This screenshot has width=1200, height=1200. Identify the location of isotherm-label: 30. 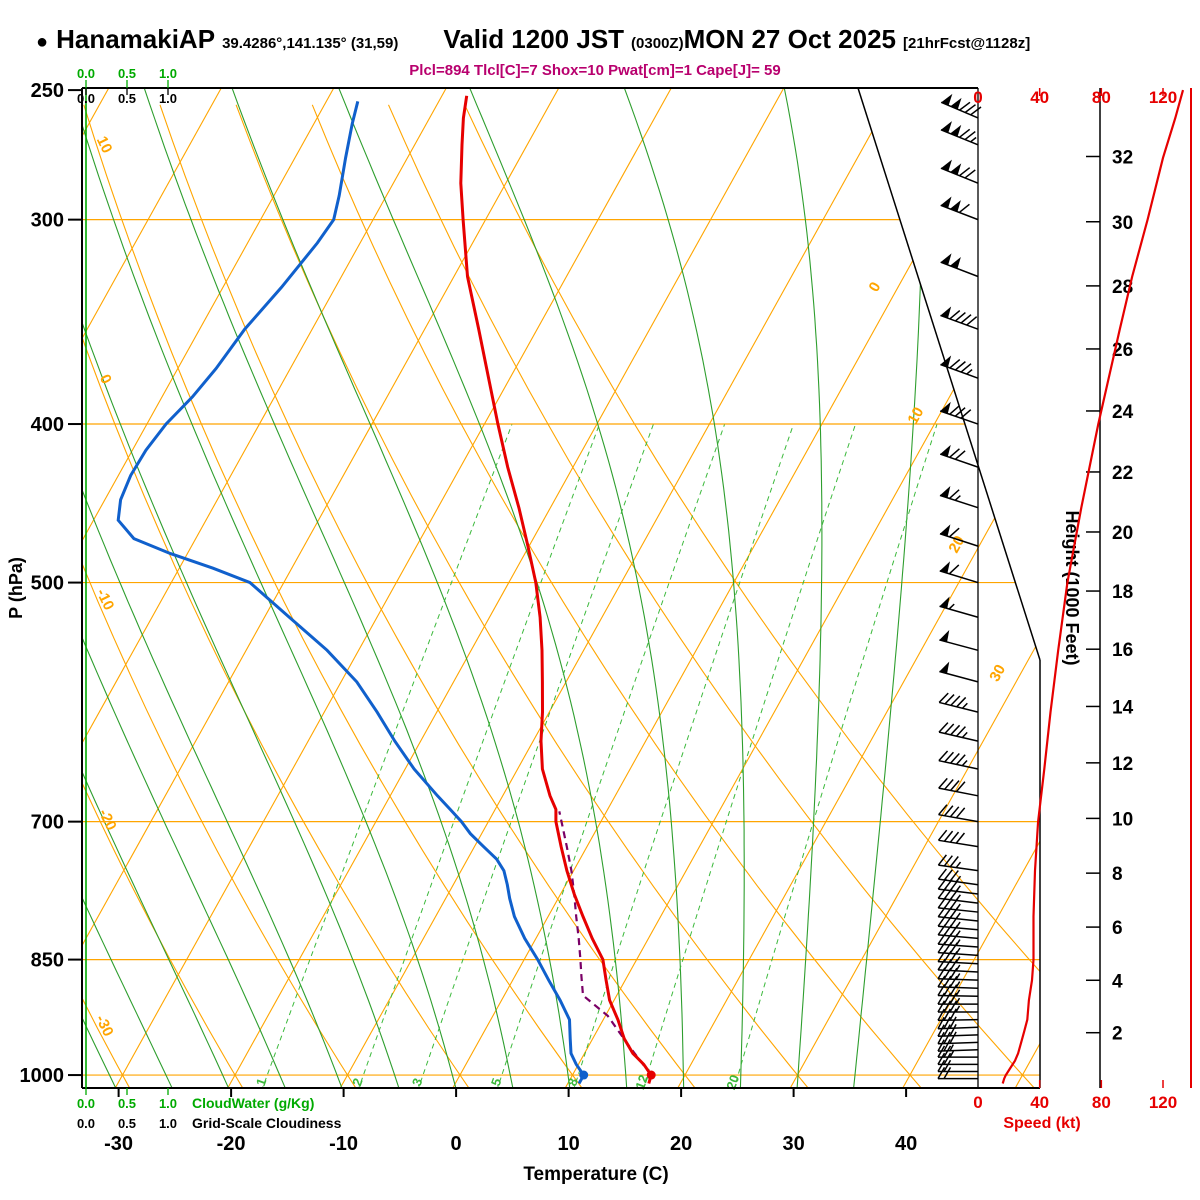
(997, 673).